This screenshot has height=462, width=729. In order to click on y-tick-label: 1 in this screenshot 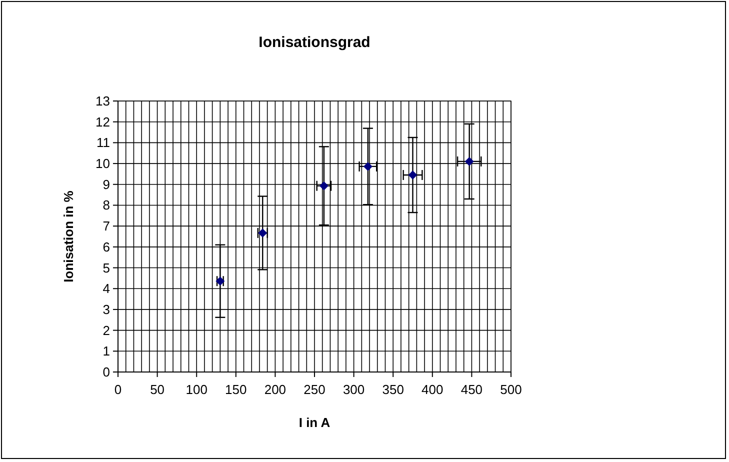, I will do `click(106, 351)`.